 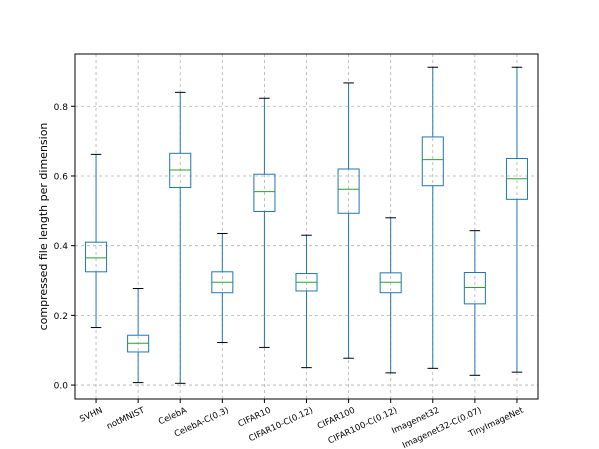 What do you see at coordinates (61, 387) in the screenshot?
I see `y-tick-label: 0.0` at bounding box center [61, 387].